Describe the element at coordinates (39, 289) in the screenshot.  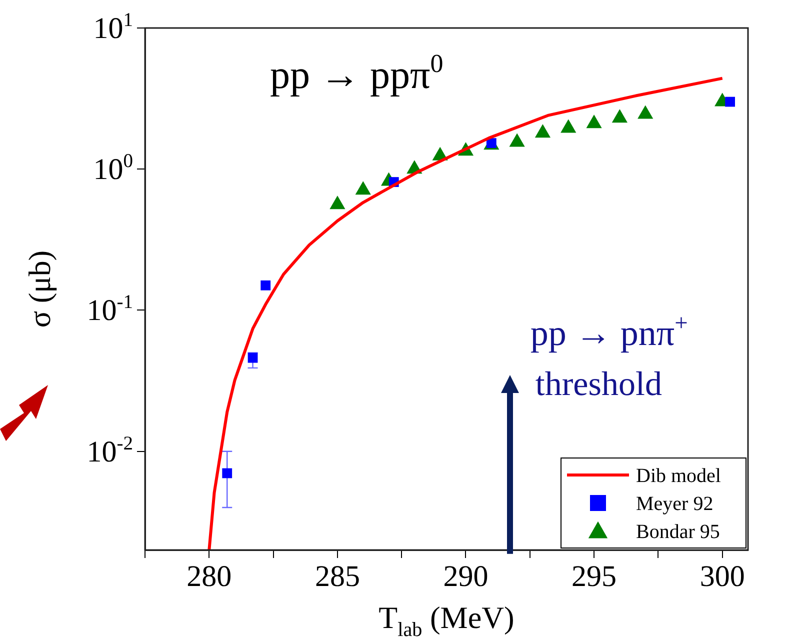
I see `y-axis-title: σ (μb)` at that location.